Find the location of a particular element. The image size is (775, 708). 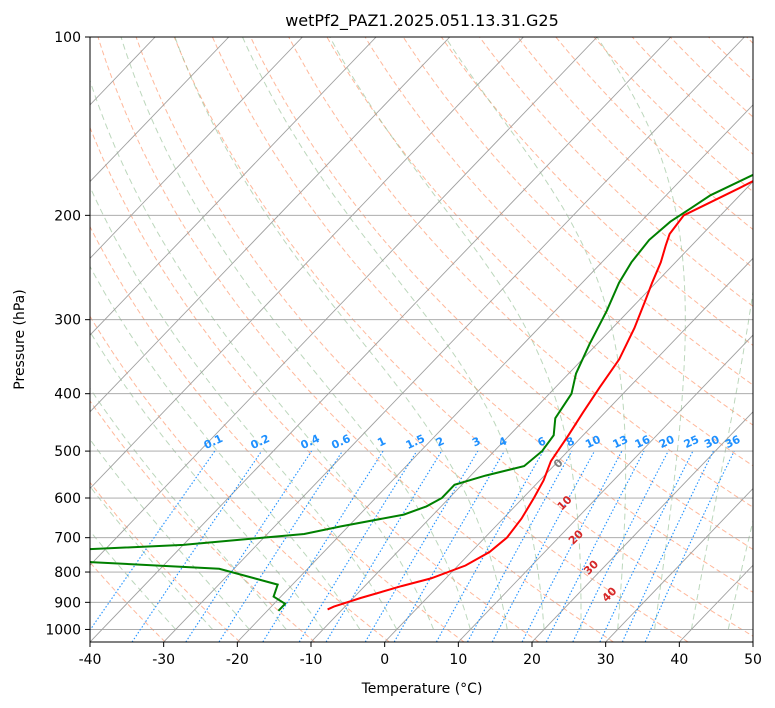

y-tick-label: 900 is located at coordinates (67, 603).